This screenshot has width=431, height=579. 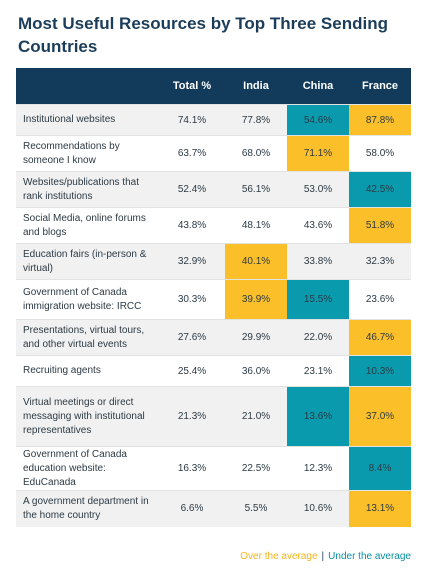 What do you see at coordinates (192, 299) in the screenshot?
I see `cell-total: 30.3%` at bounding box center [192, 299].